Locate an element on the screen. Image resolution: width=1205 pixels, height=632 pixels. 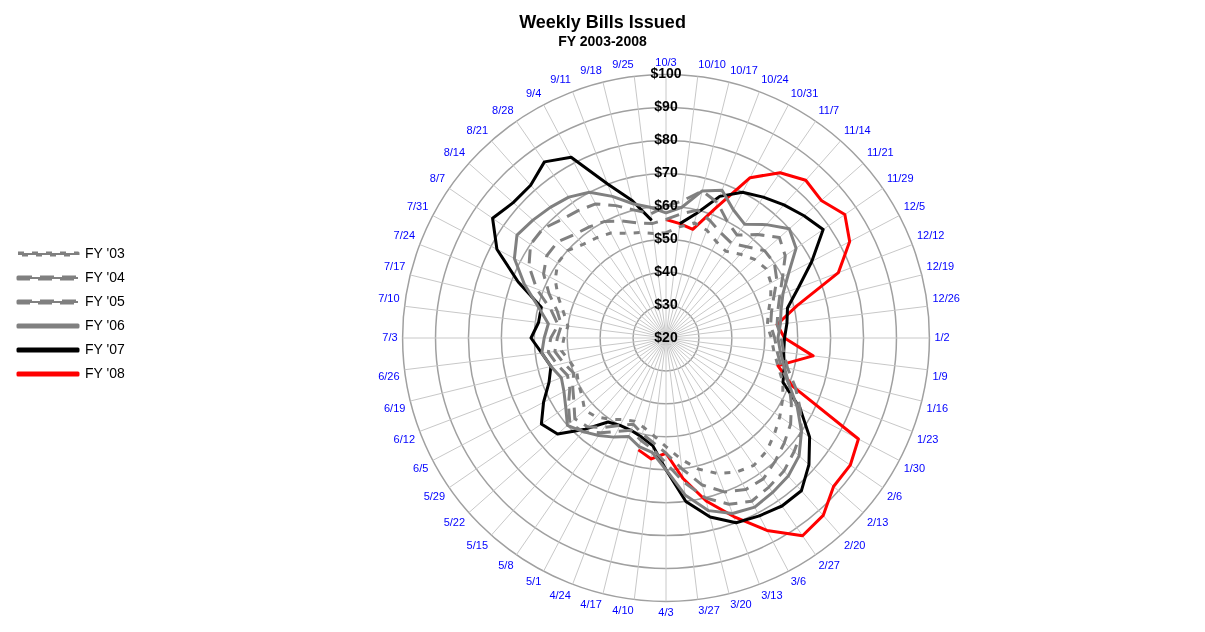
spoke-label: 1/9 is located at coordinates (940, 375).